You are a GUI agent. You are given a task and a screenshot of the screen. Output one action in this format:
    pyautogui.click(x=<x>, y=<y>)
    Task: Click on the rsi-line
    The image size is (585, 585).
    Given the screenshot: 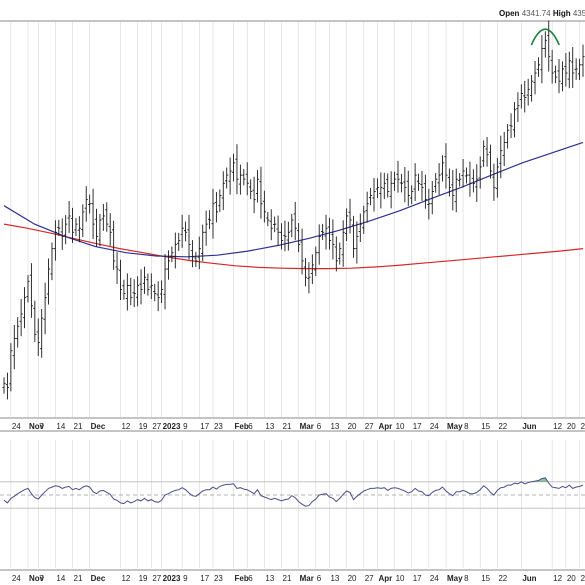 What is the action you would take?
    pyautogui.click(x=293, y=492)
    